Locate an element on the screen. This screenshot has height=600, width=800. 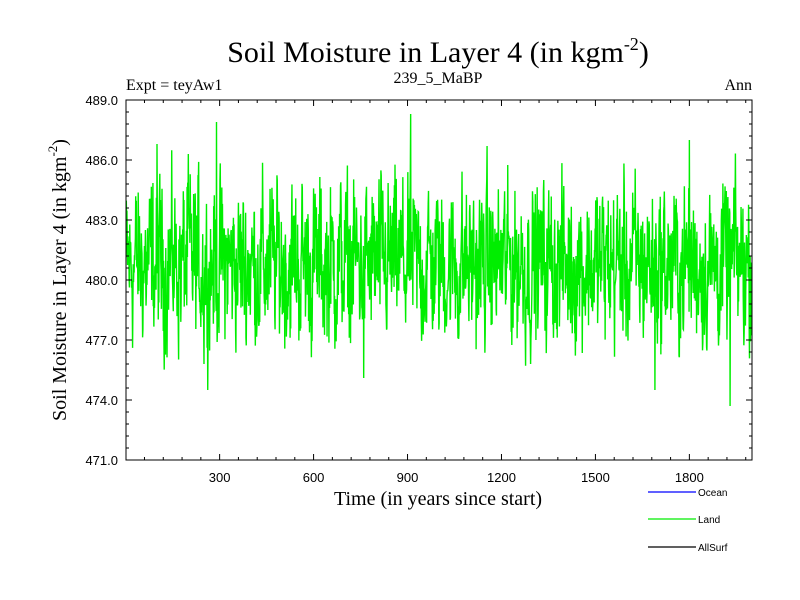
x-tick-label: 900 is located at coordinates (408, 477).